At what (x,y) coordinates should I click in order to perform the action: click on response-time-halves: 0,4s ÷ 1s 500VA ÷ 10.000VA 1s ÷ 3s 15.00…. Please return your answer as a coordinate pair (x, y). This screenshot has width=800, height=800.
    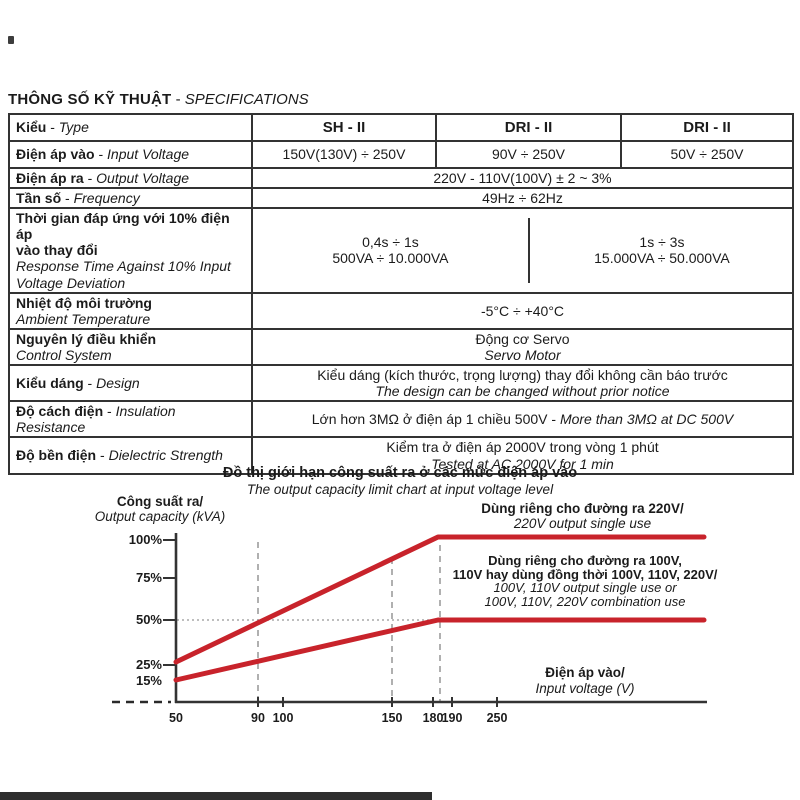
    Looking at the image, I should click on (522, 250).